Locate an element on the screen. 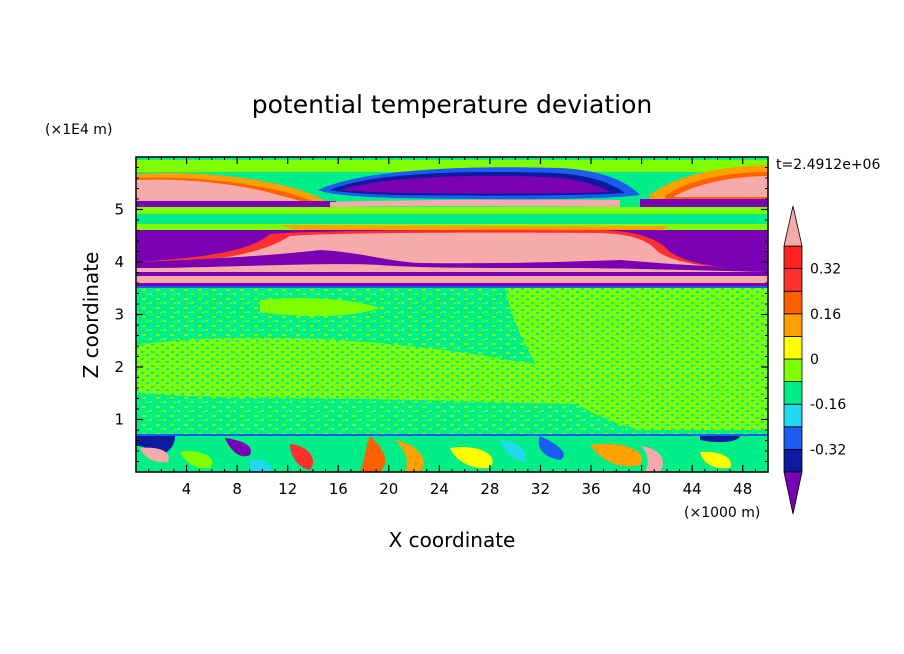 The height and width of the screenshot is (654, 904). colorbar-tick-label: 0.16 is located at coordinates (825, 315).